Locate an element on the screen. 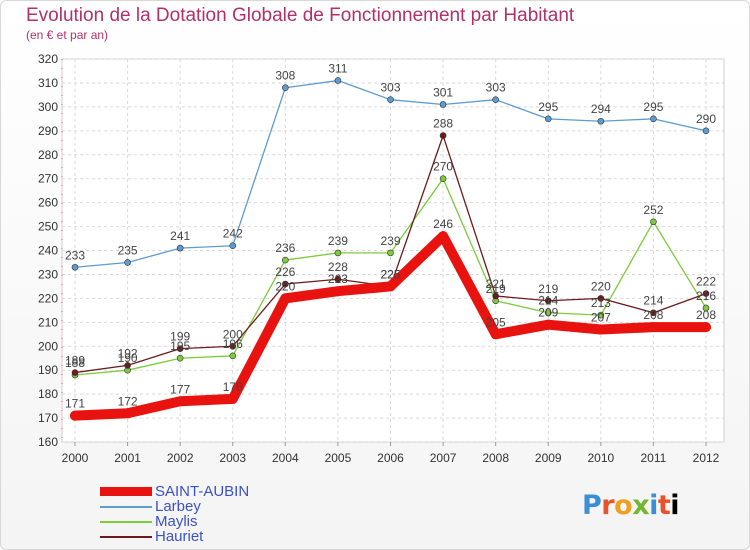  y-tick-label: 290 is located at coordinates (48, 131).